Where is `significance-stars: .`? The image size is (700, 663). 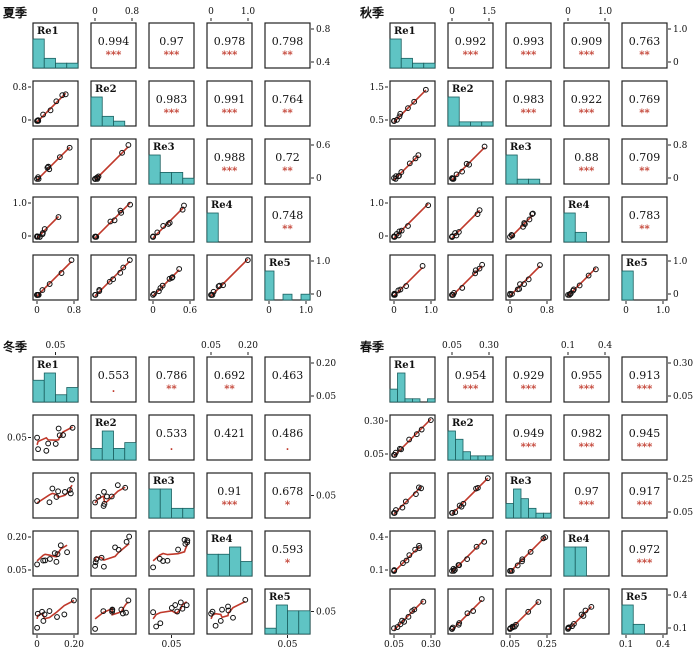 significance-stars: . is located at coordinates (171, 447).